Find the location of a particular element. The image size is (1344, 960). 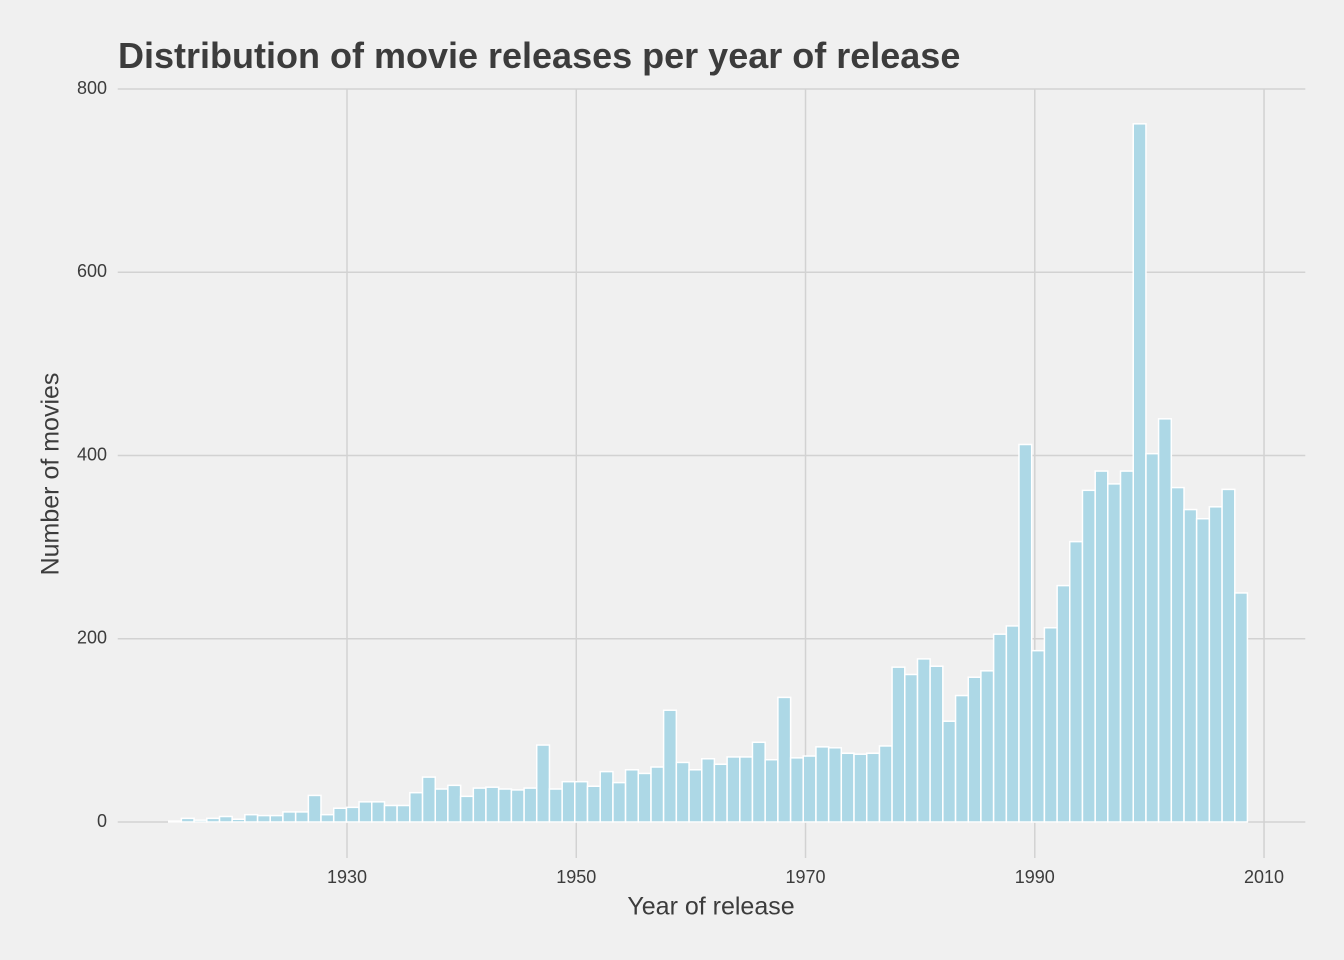

x-tick-label: 1930 is located at coordinates (347, 877).